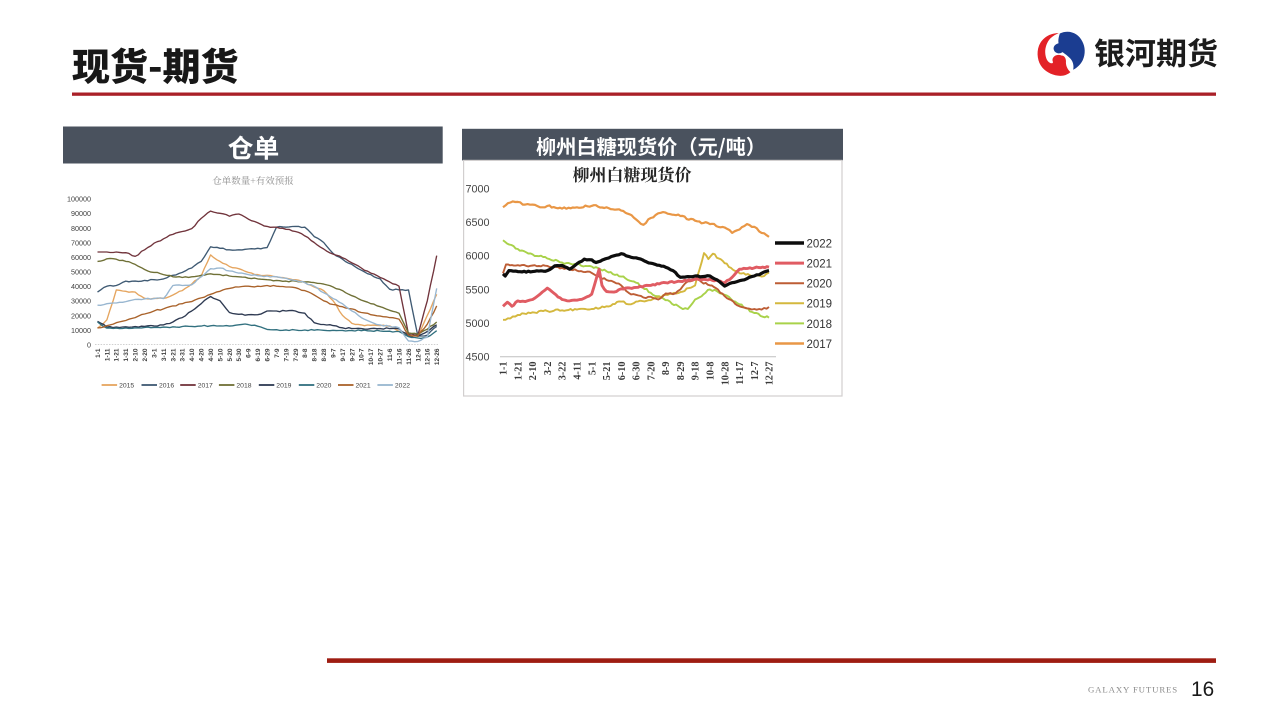 The height and width of the screenshot is (725, 1280). Describe the element at coordinates (381, 356) in the screenshot. I see `svg-text: 10-27` at that location.